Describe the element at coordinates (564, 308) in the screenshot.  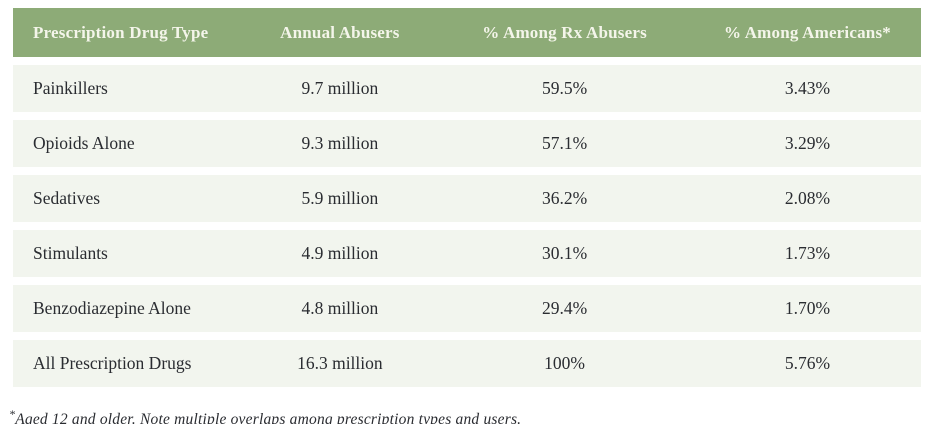
I see `cell-pct-rx-abusers: 29.4%` at that location.